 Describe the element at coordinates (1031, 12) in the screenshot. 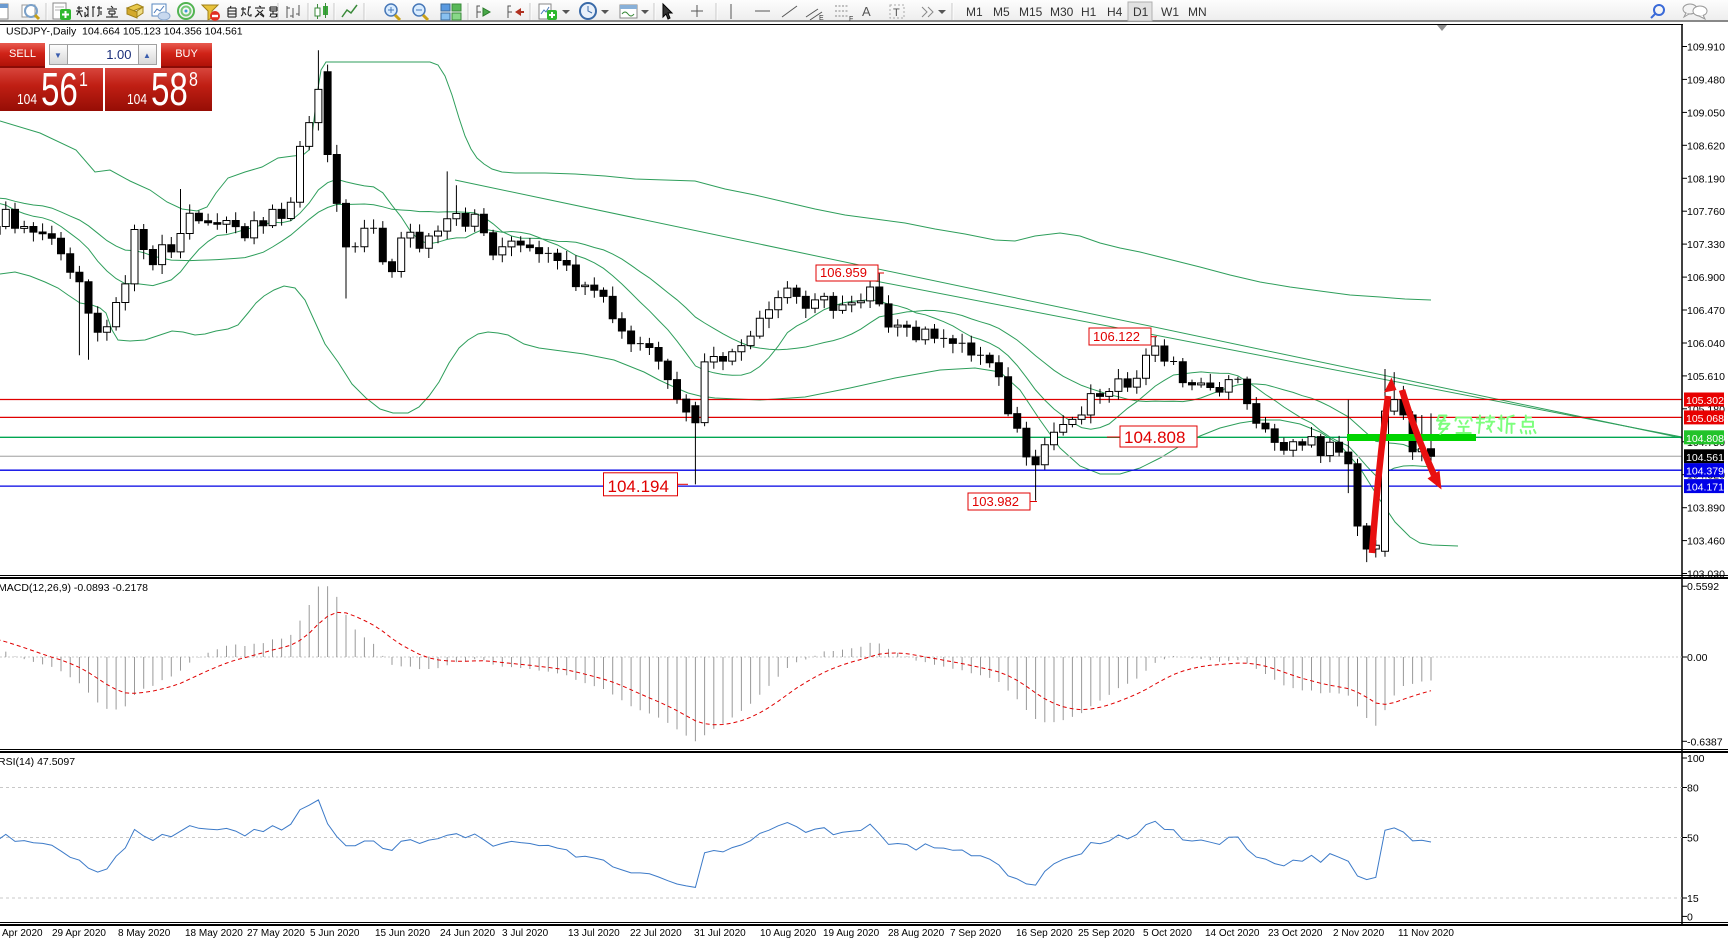

I see `svg-text: M15` at that location.